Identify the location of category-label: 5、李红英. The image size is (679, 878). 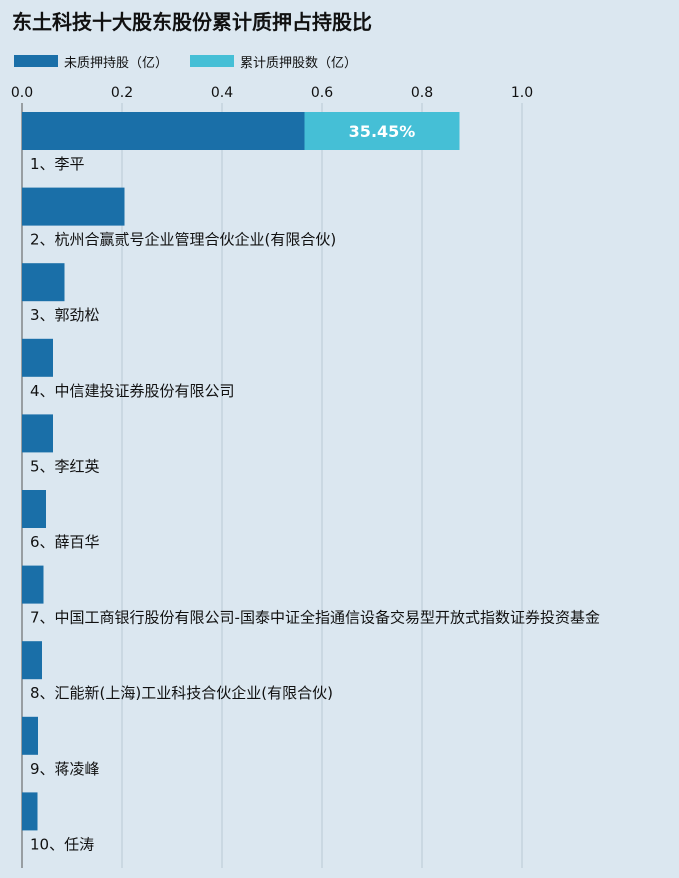
(65, 466).